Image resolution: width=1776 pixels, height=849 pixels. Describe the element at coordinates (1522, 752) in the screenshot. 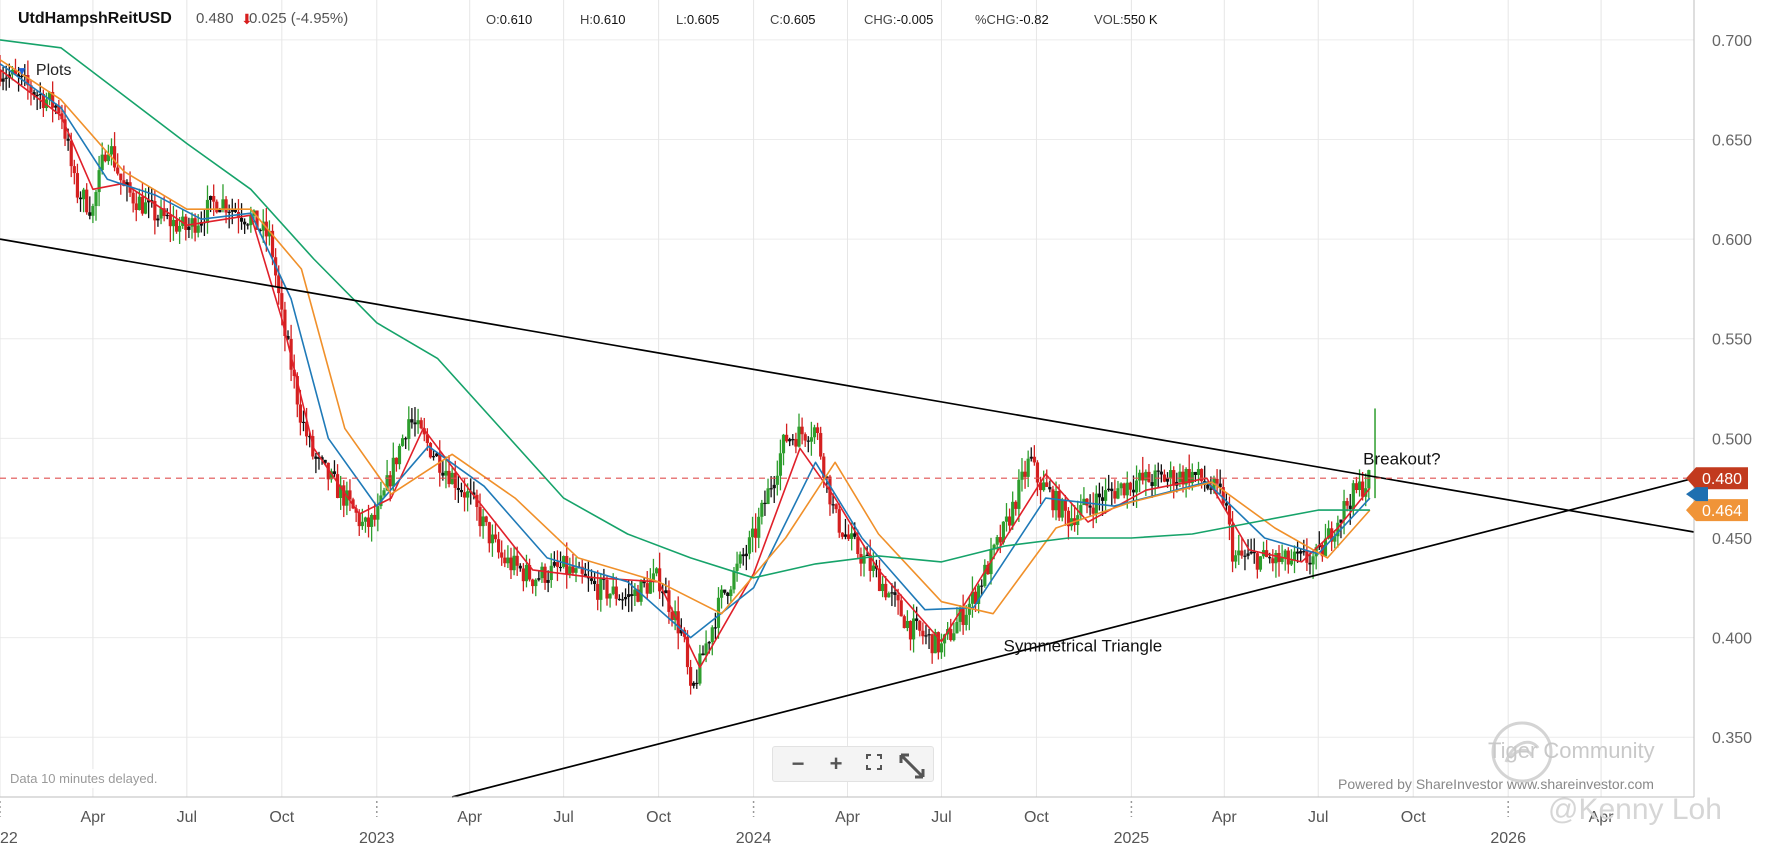

I see `tiger-logo-icon` at that location.